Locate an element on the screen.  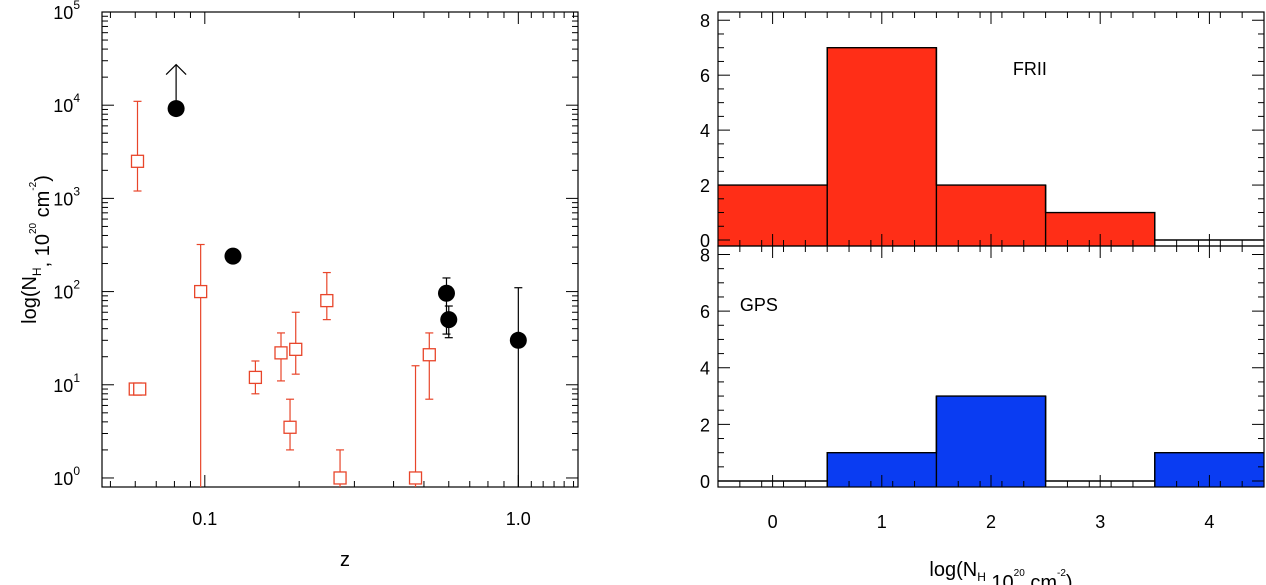
x-axis-label: z is located at coordinates (345, 560).